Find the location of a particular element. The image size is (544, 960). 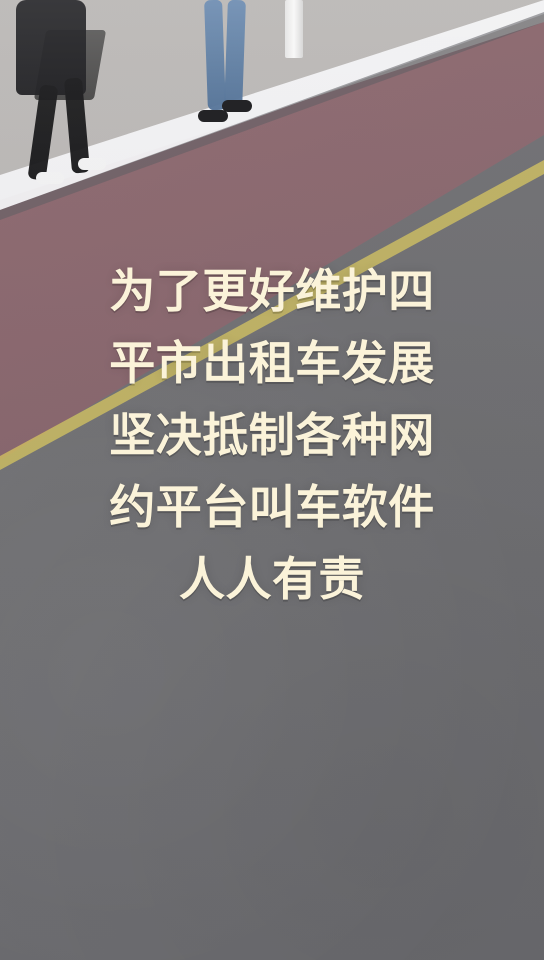

caption-line-3: 坚决抵制各种网 is located at coordinates (272, 435).